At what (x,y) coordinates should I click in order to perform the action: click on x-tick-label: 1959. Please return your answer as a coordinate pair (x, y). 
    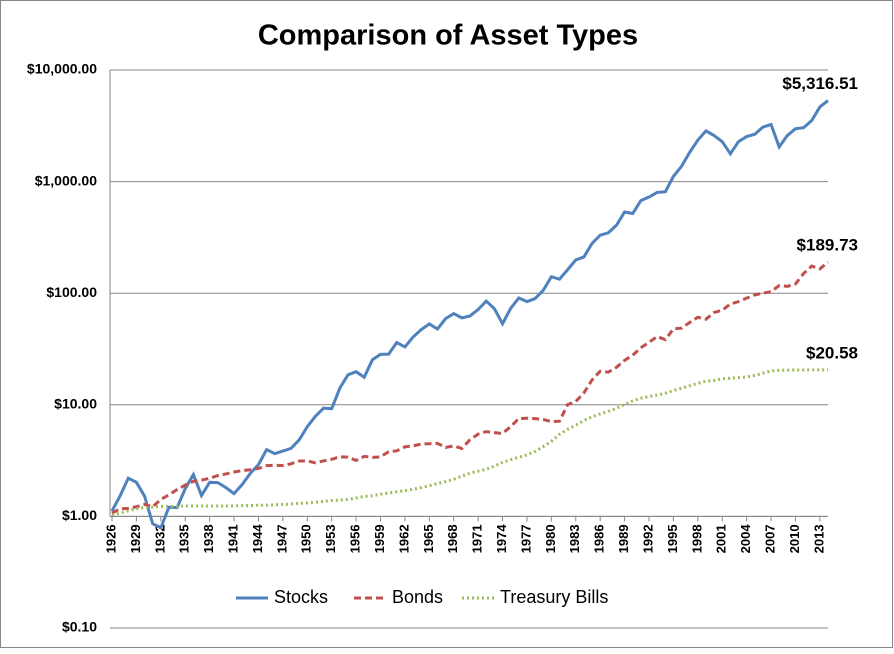
    Looking at the image, I should click on (379, 538).